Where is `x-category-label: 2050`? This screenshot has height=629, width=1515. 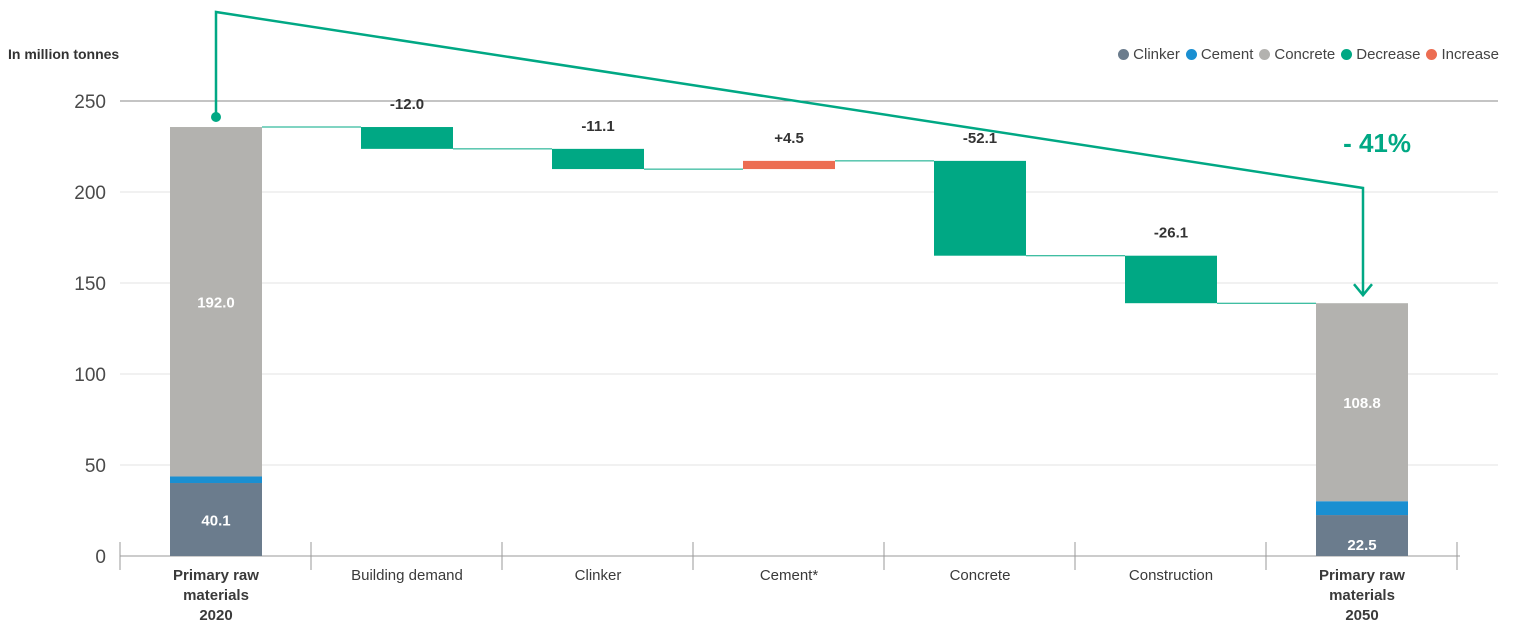
x-category-label: 2050 is located at coordinates (1361, 615).